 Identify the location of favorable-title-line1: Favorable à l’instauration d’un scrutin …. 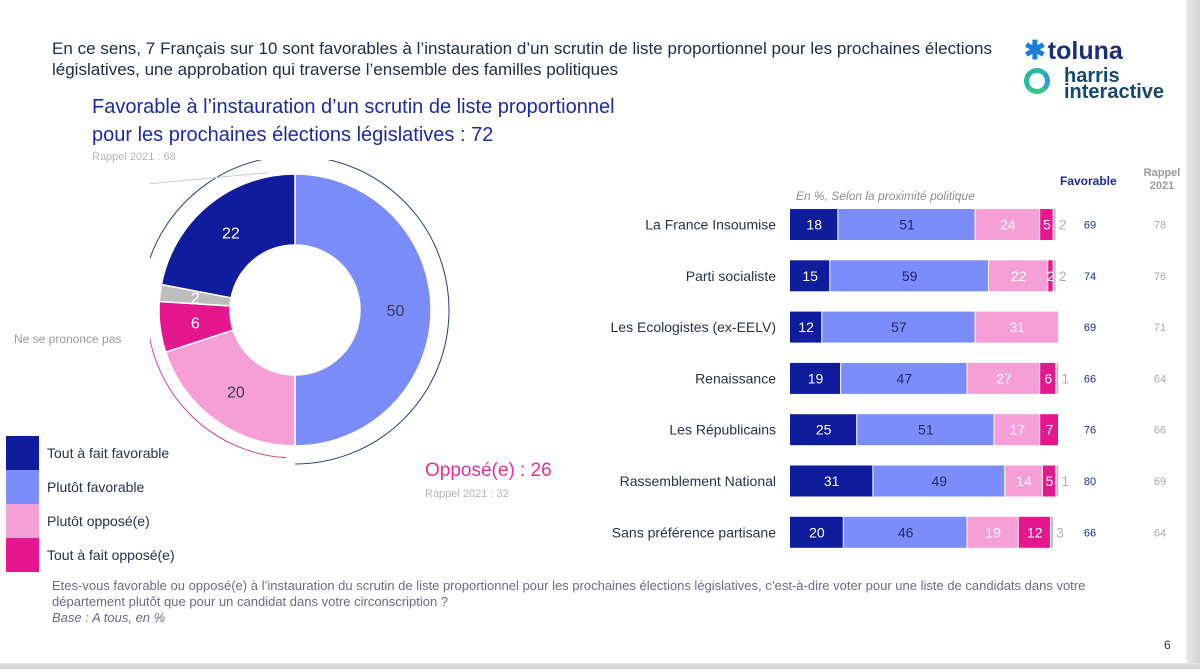
(353, 107).